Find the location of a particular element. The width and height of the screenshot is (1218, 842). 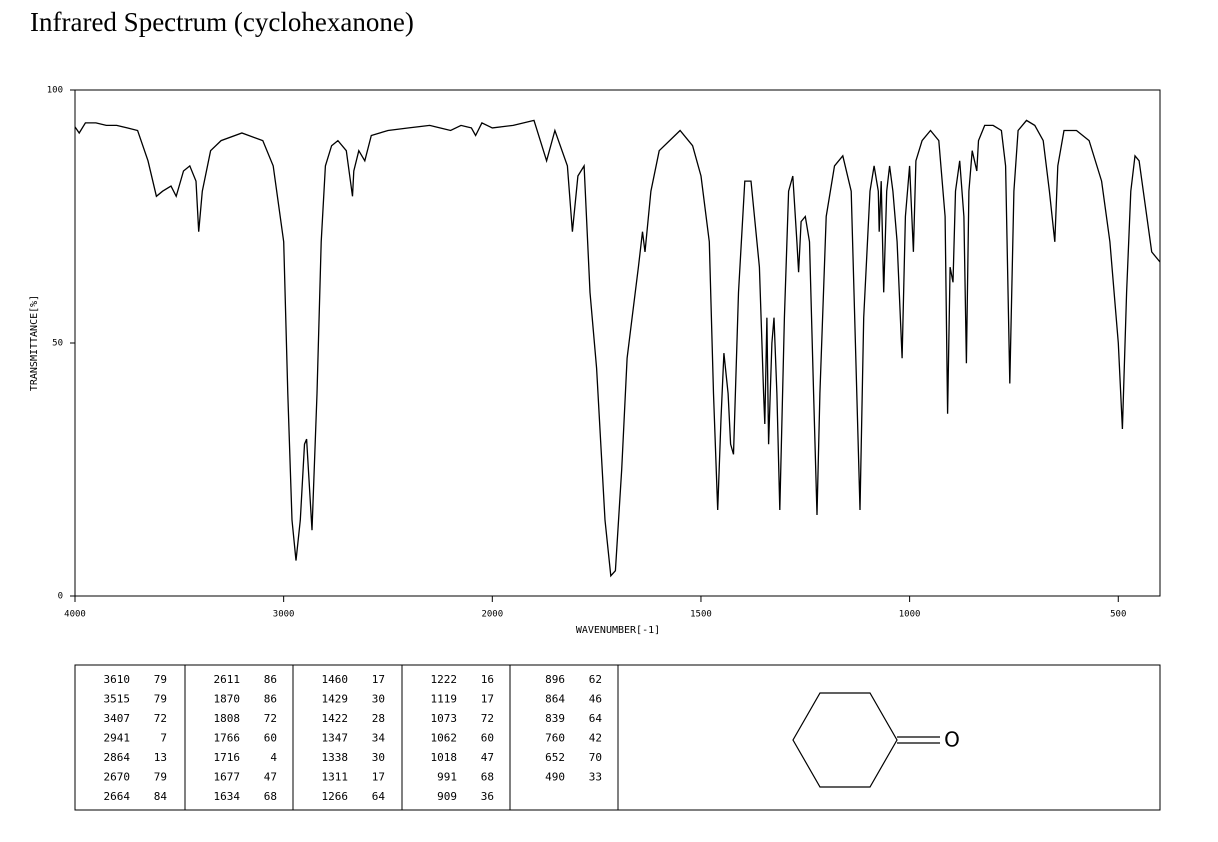

peak-wavenumber: 3515 is located at coordinates (117, 699).